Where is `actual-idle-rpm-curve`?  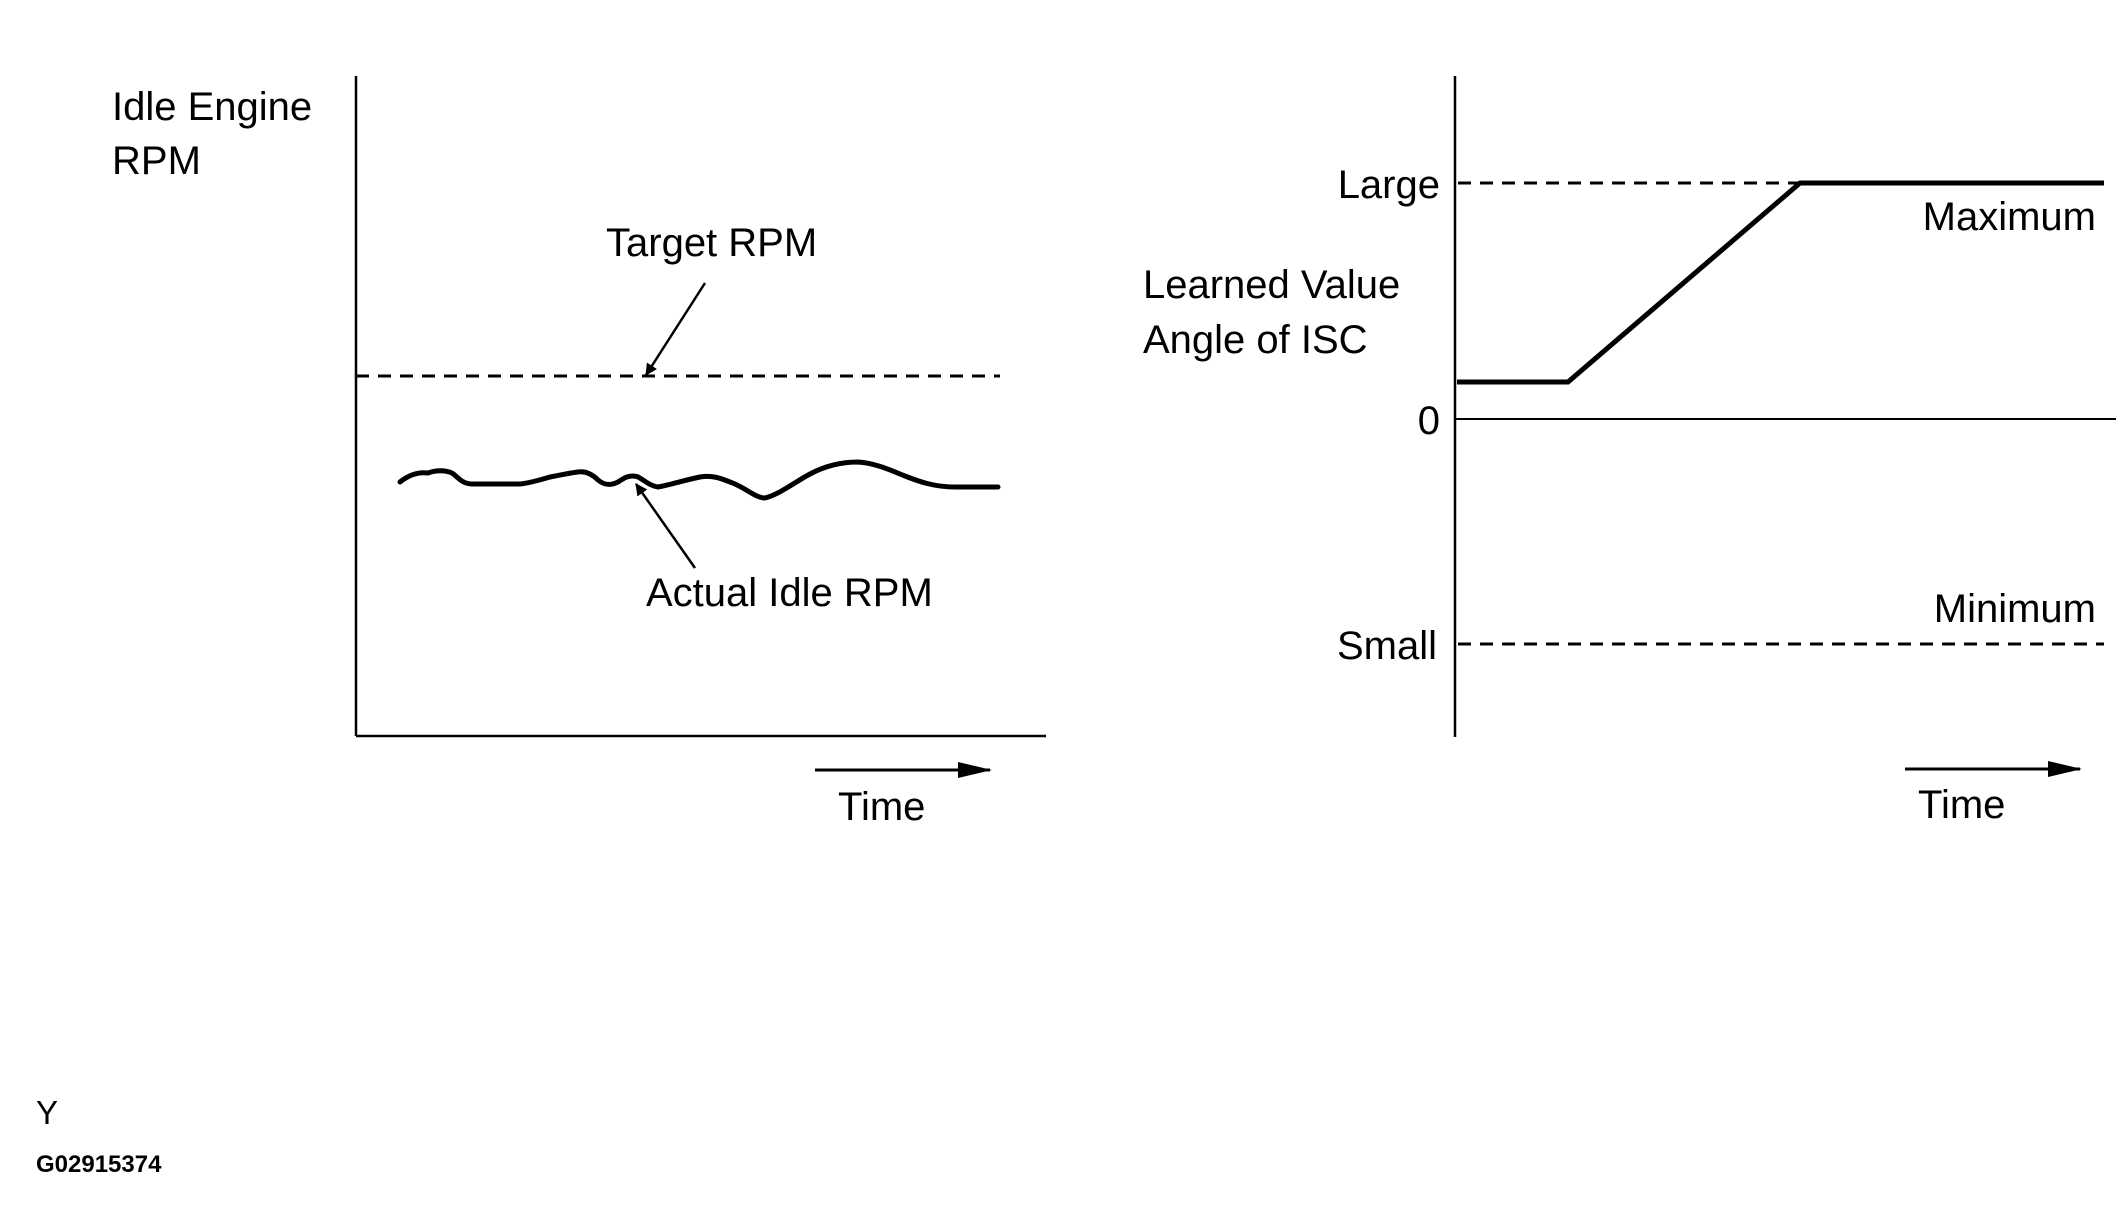
actual-idle-rpm-curve is located at coordinates (699, 480).